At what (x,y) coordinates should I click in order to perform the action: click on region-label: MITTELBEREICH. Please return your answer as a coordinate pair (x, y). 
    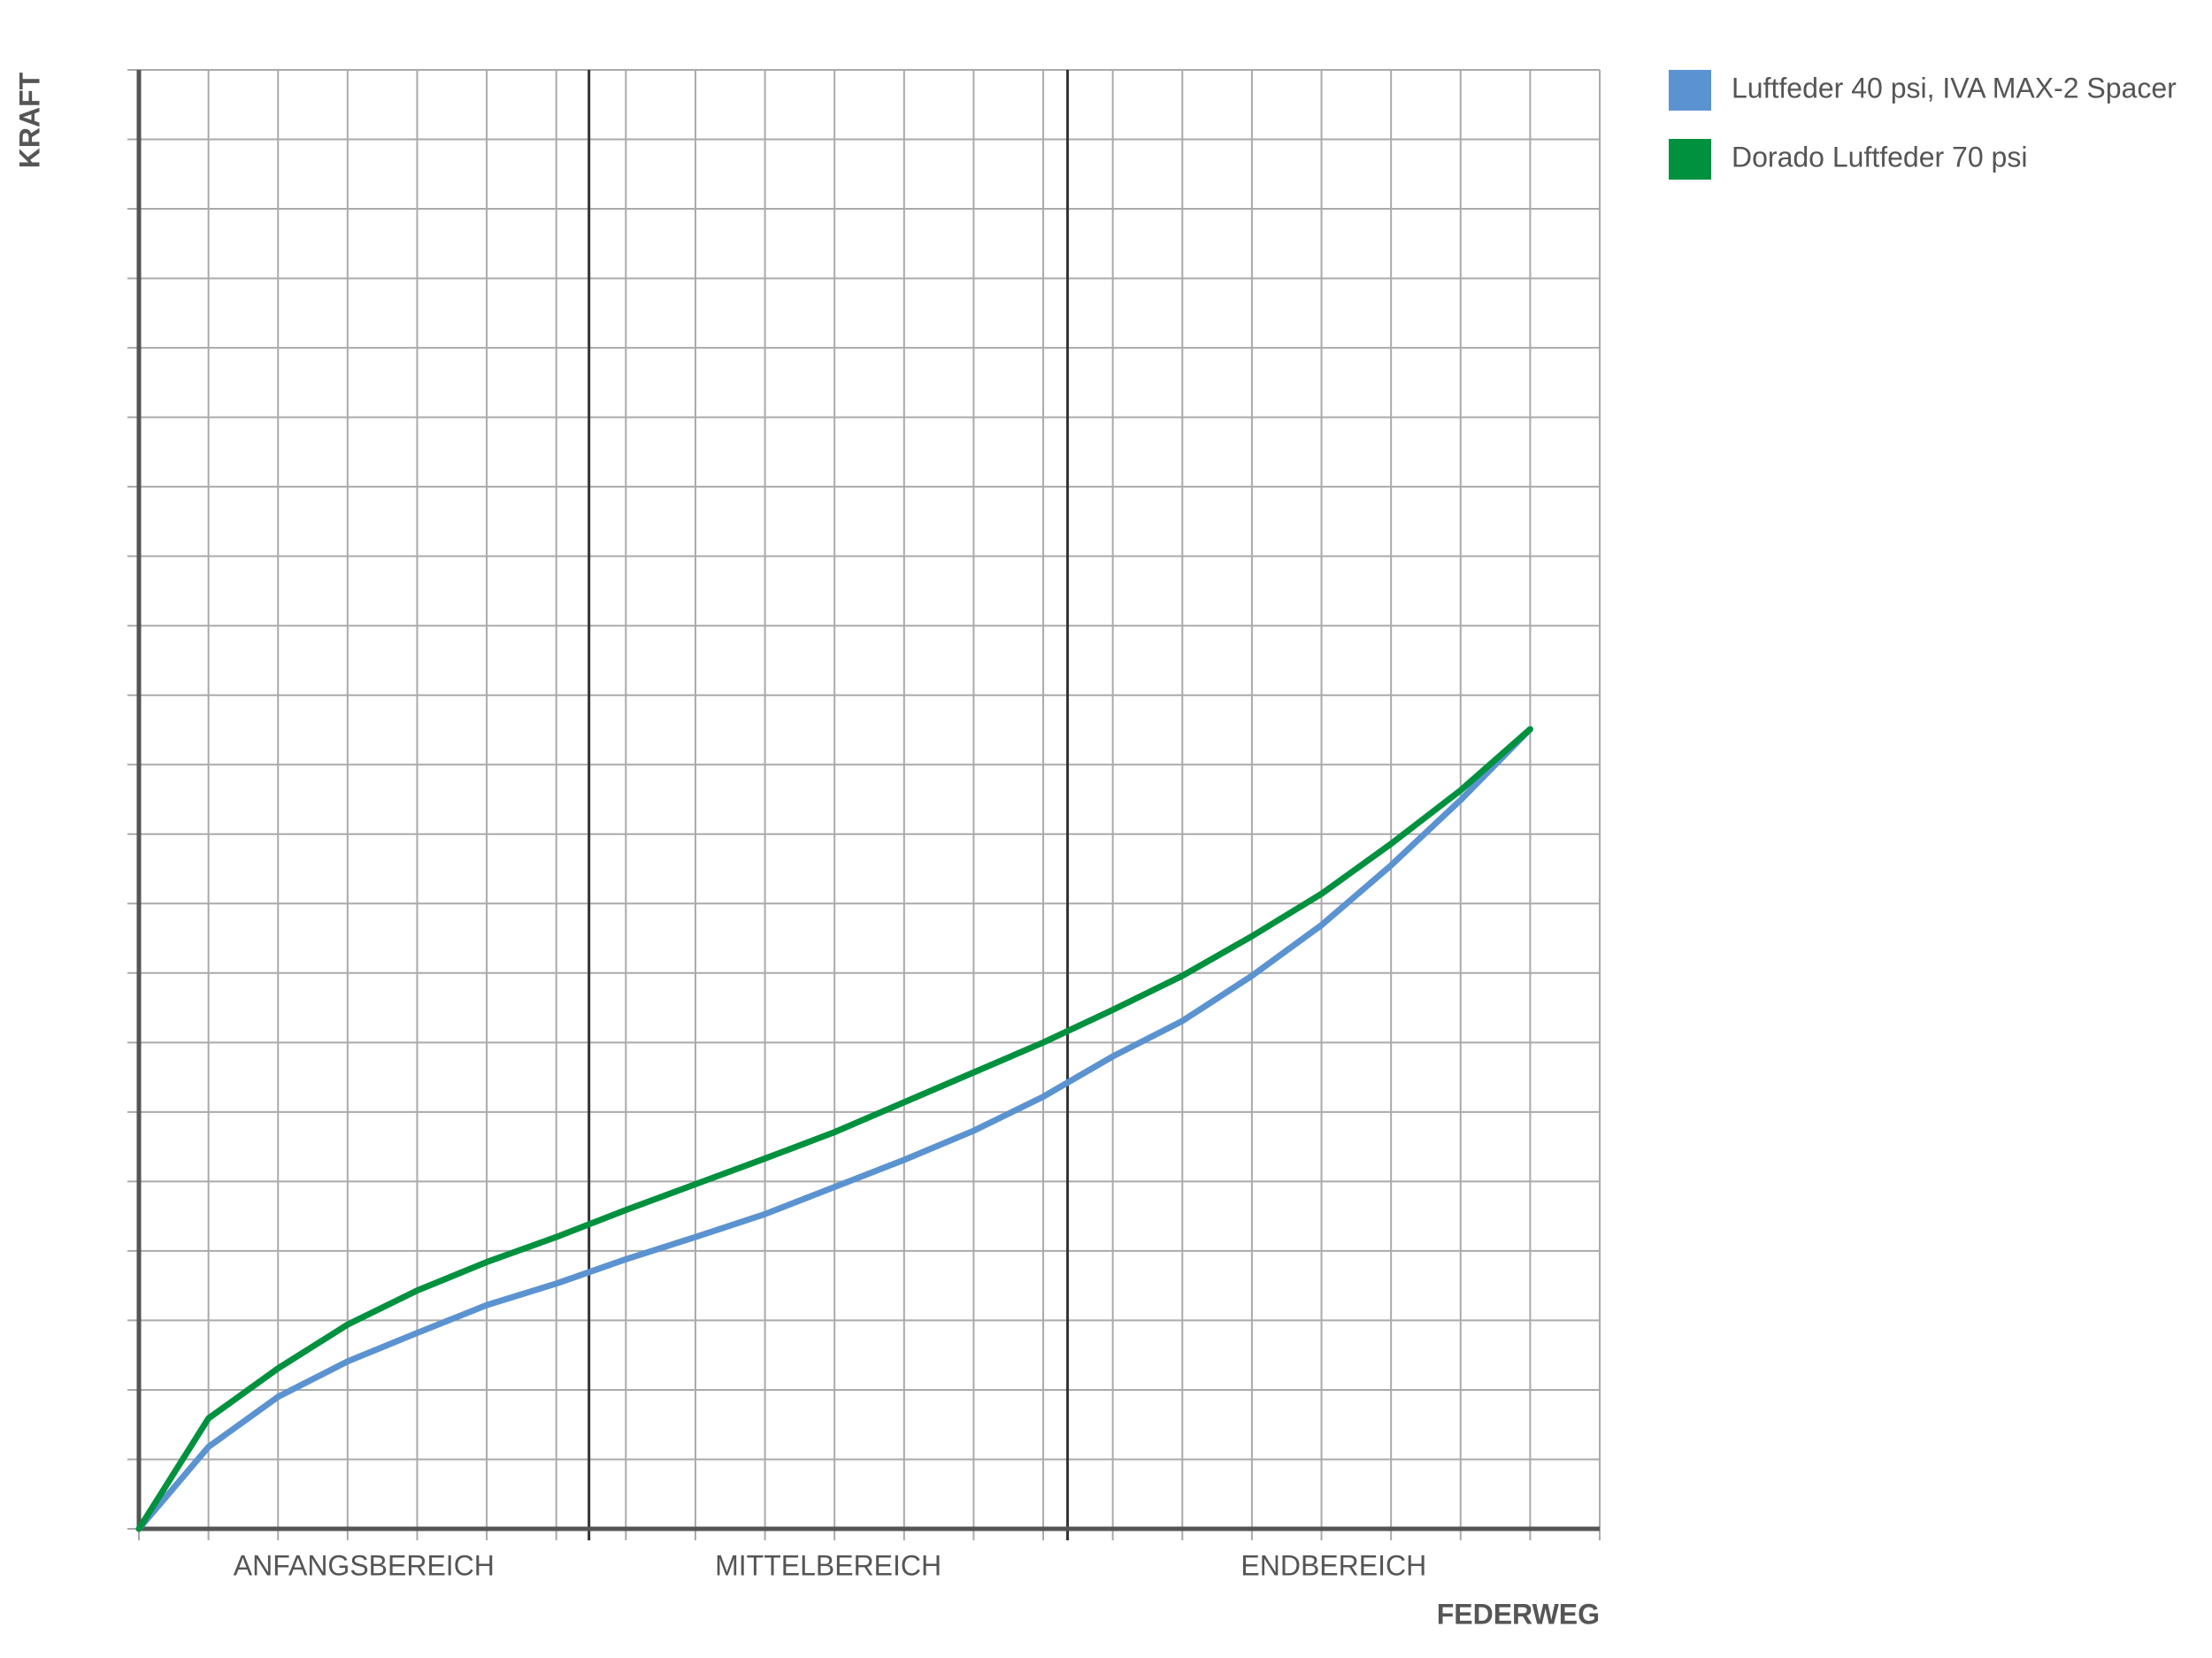
    Looking at the image, I should click on (828, 1565).